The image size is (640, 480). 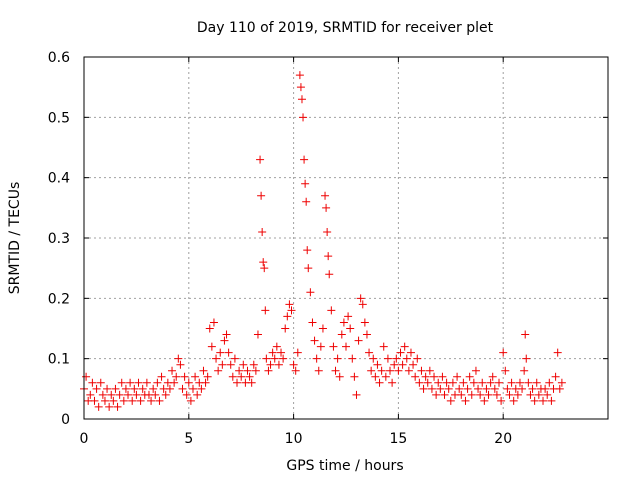 I want to click on y-tick-label: 0.5, so click(x=59, y=118).